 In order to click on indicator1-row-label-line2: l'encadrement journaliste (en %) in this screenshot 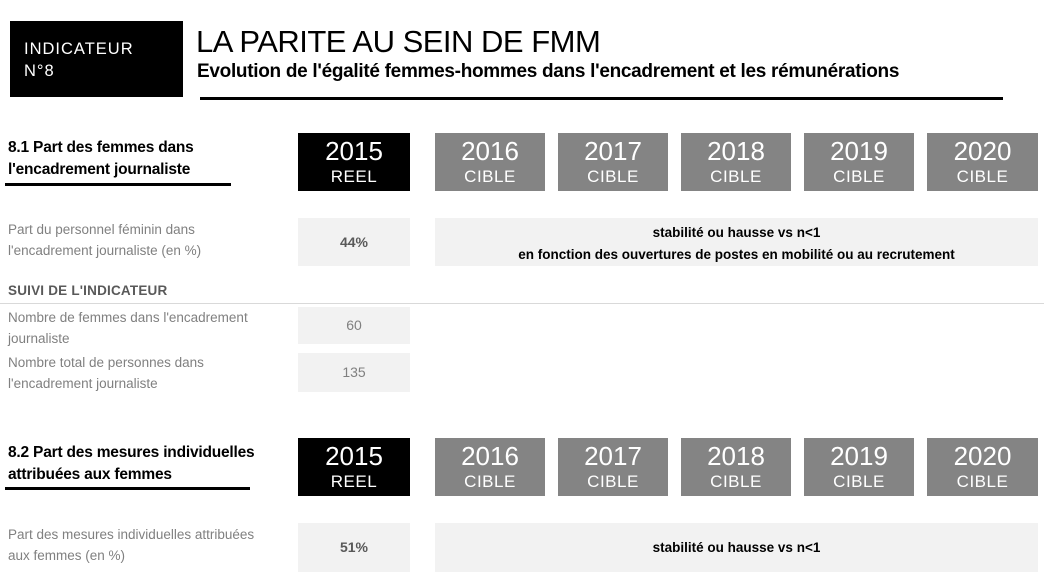, I will do `click(105, 250)`.